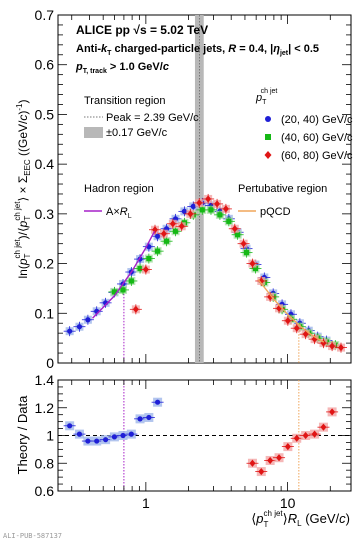 The width and height of the screenshot is (356, 542). I want to click on top-ytick-label-5: 0.5, so click(45, 114).